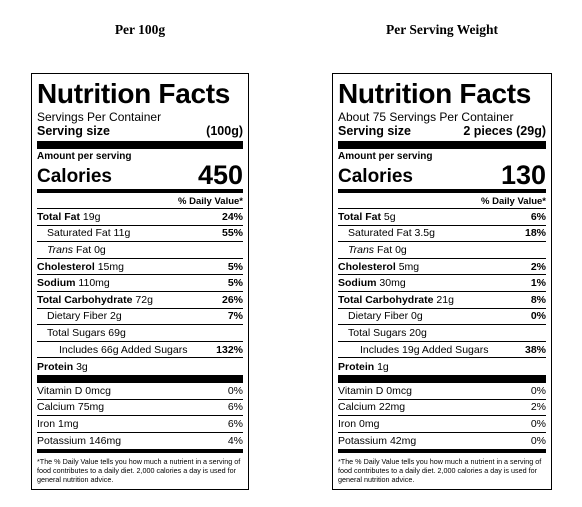  I want to click on nutrient-name: Total Sugars, so click(377, 332).